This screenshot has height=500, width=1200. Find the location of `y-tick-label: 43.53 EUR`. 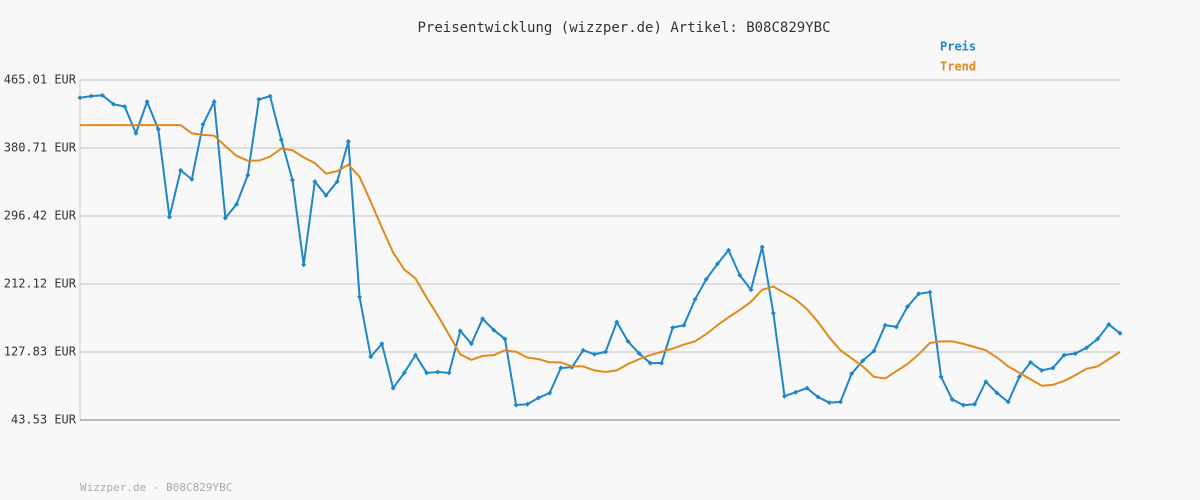

y-tick-label: 43.53 EUR is located at coordinates (44, 420).